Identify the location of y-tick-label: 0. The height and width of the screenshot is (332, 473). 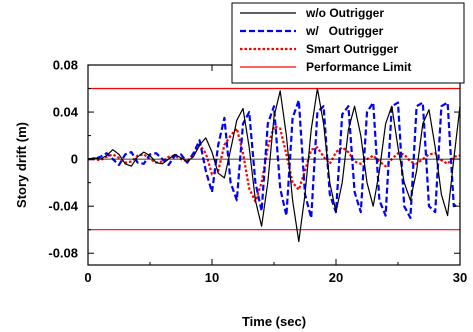
(74, 159).